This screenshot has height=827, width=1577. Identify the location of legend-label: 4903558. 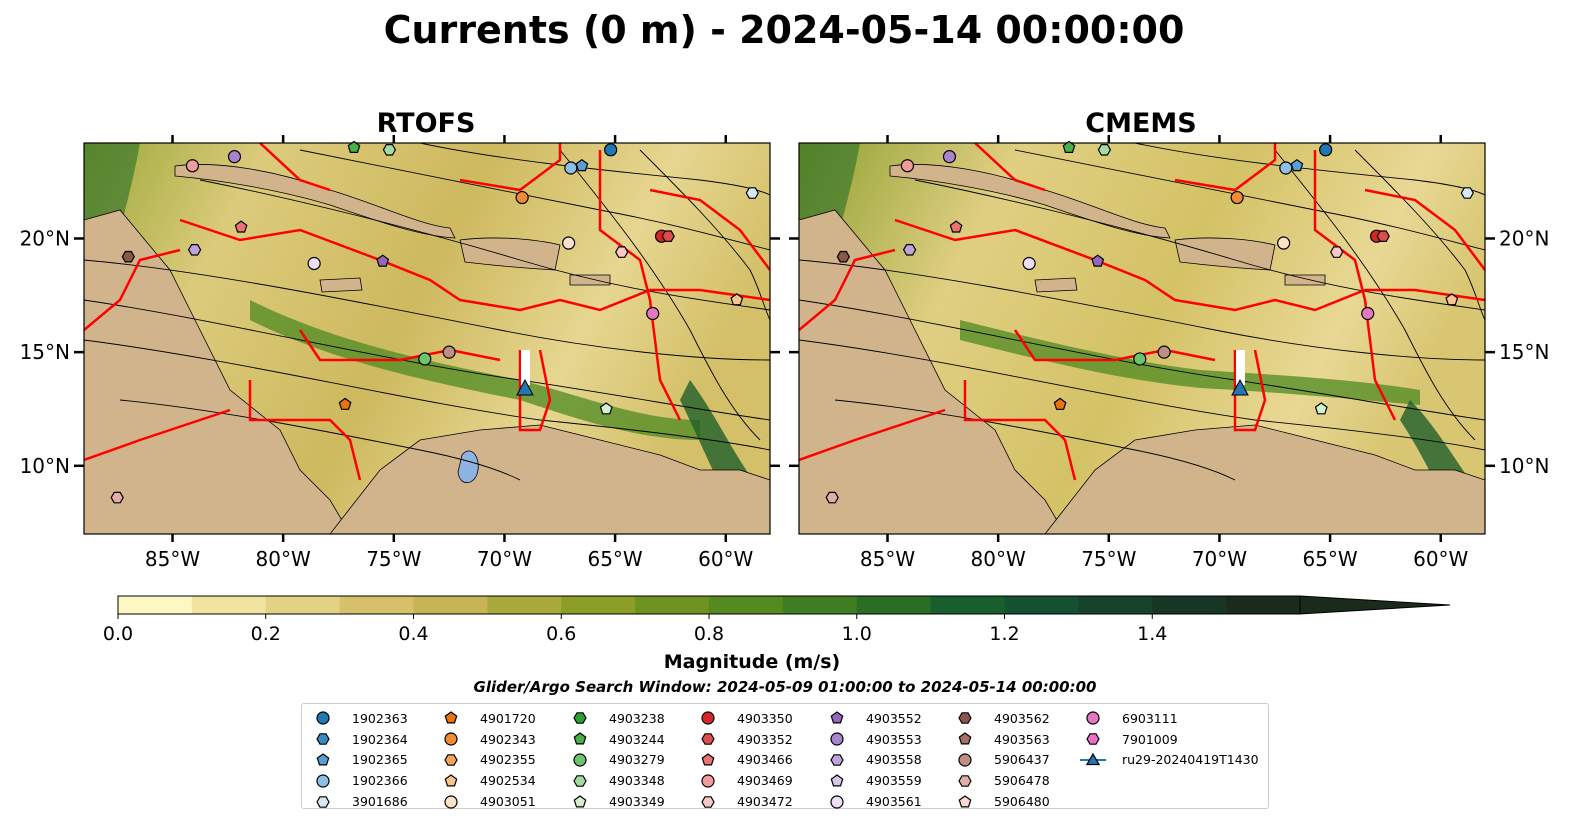
(894, 760).